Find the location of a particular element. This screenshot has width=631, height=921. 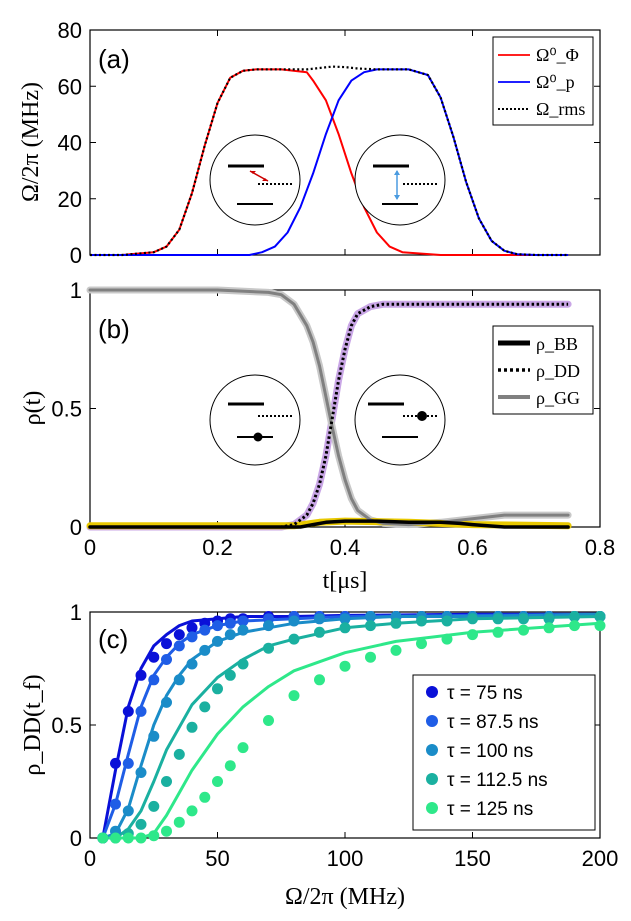

panel-b-ylabel: ρ(t) is located at coordinates (33, 408).